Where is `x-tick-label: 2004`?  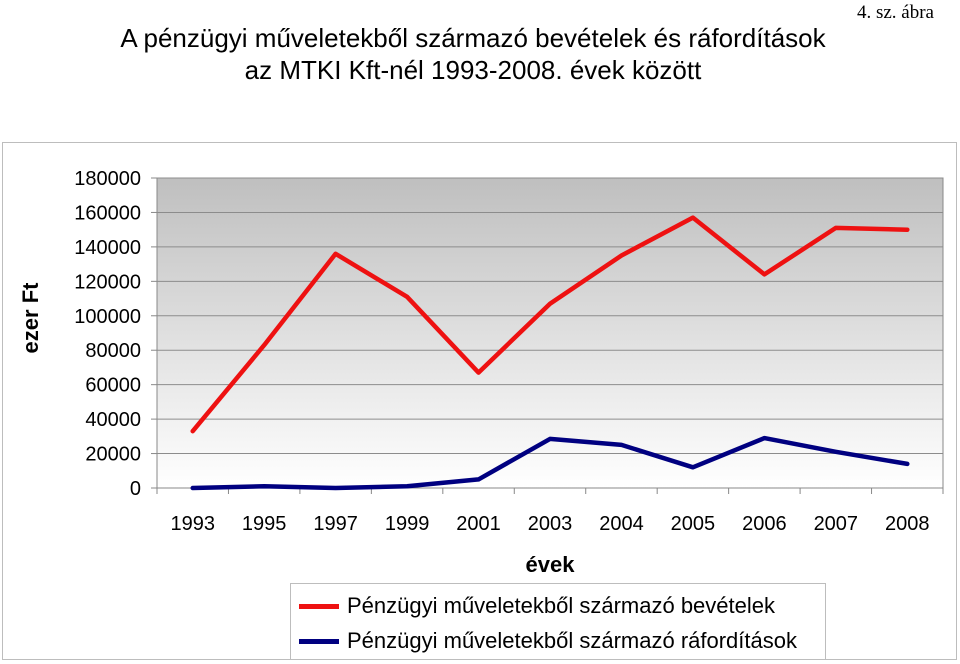
x-tick-label: 2004 is located at coordinates (621, 524).